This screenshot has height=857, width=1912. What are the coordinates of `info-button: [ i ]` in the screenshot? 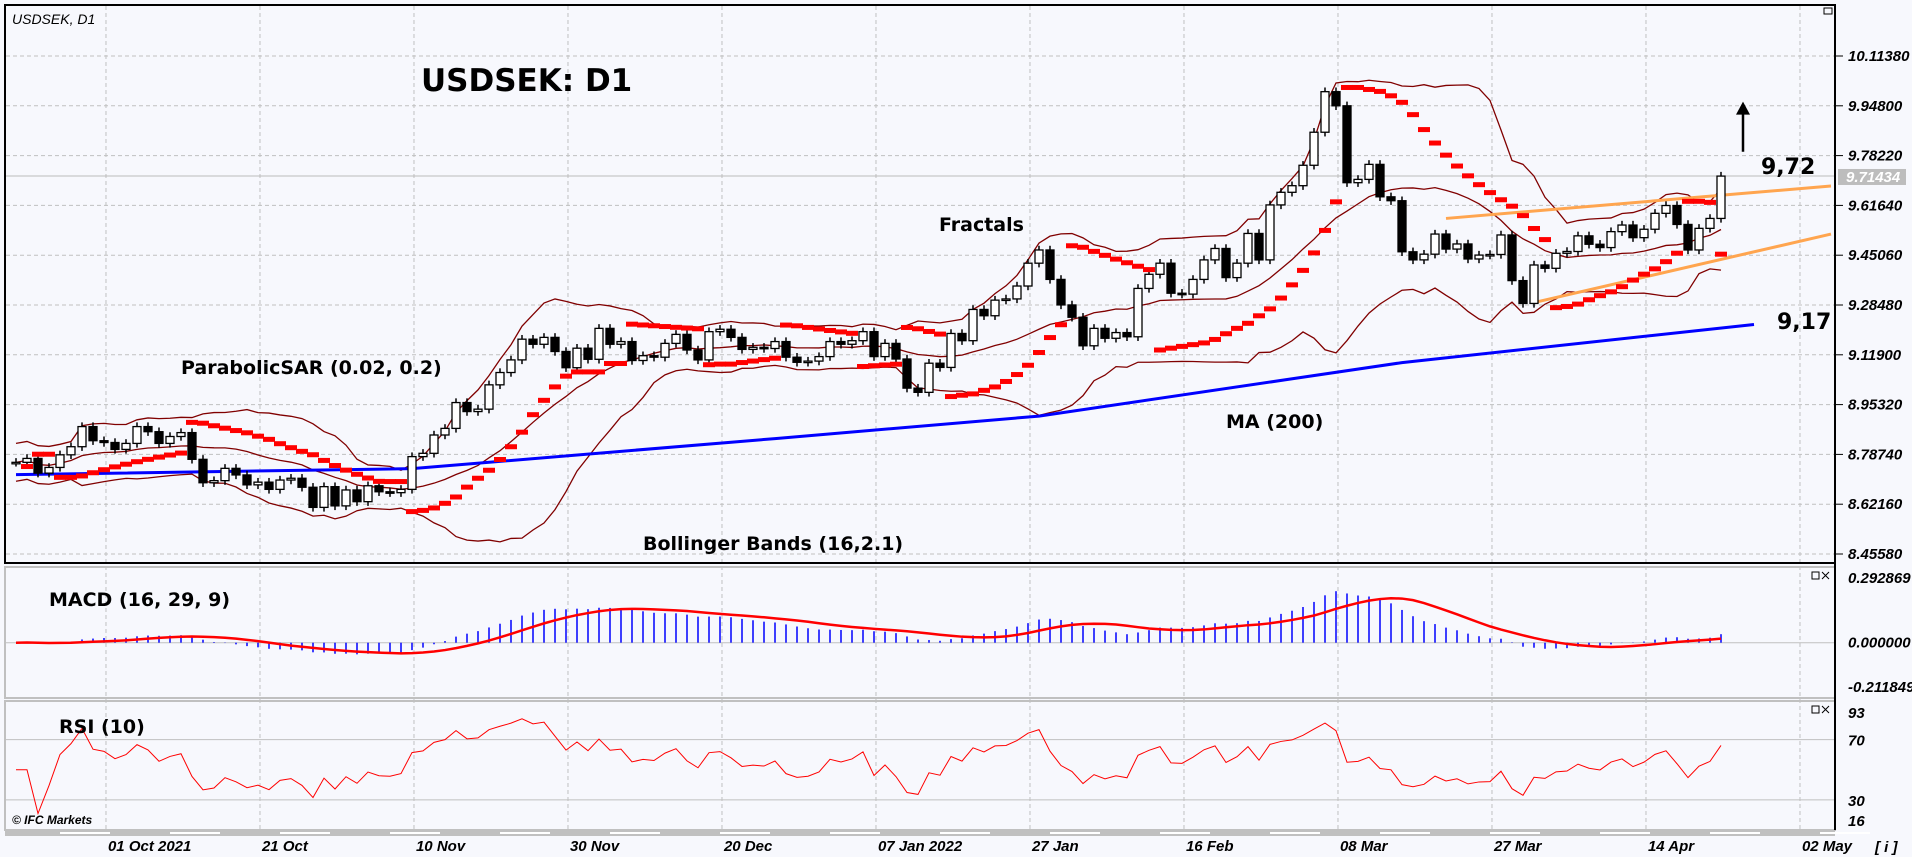 It's located at (1886, 847).